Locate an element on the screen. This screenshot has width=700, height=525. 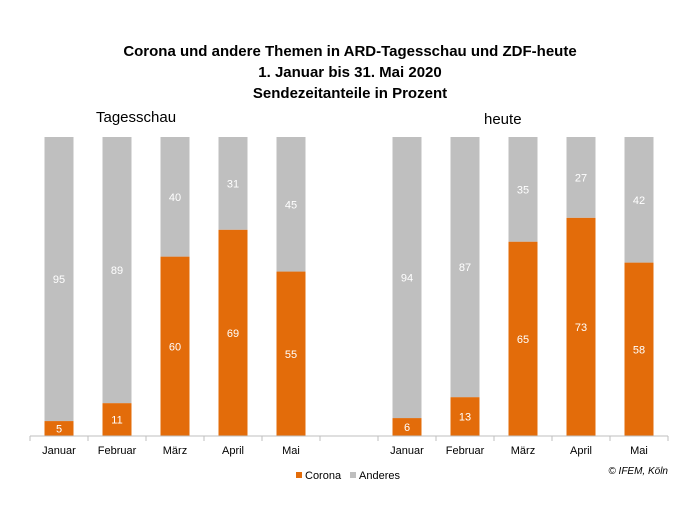
data-label-tagesschau-februar-anderes: 89 is located at coordinates (117, 271).